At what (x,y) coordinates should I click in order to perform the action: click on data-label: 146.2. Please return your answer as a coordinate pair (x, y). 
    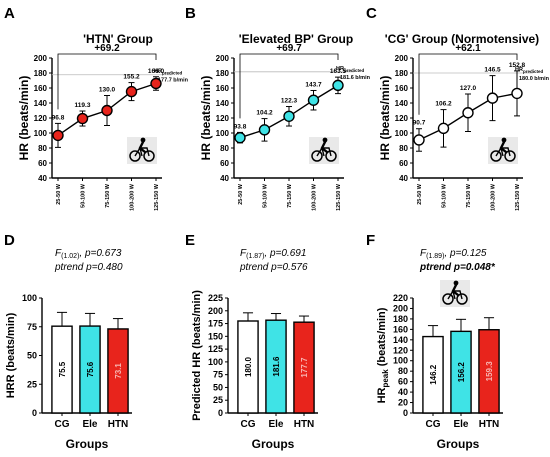
    Looking at the image, I should click on (433, 374).